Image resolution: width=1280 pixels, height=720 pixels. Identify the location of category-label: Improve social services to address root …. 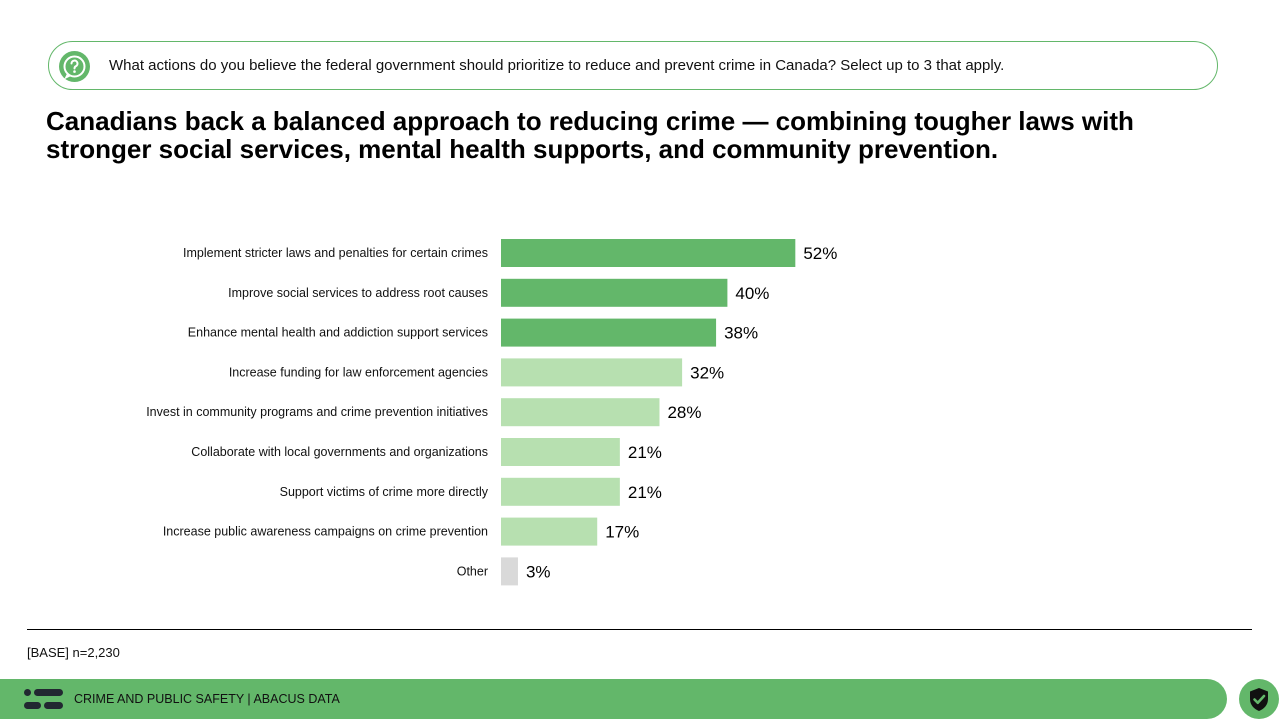
(358, 293).